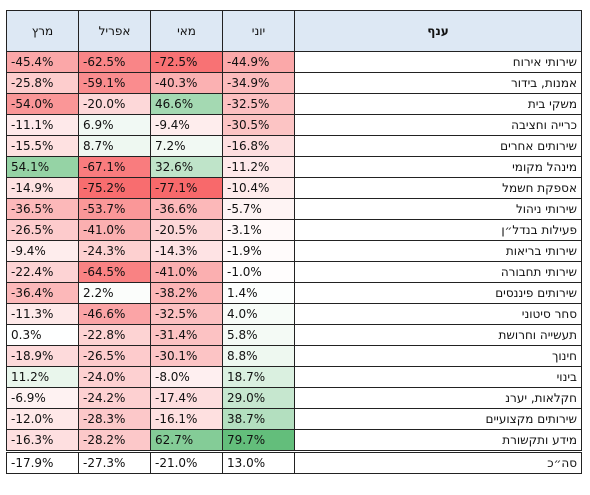  I want to click on cell-april: -24.3%, so click(114, 251).